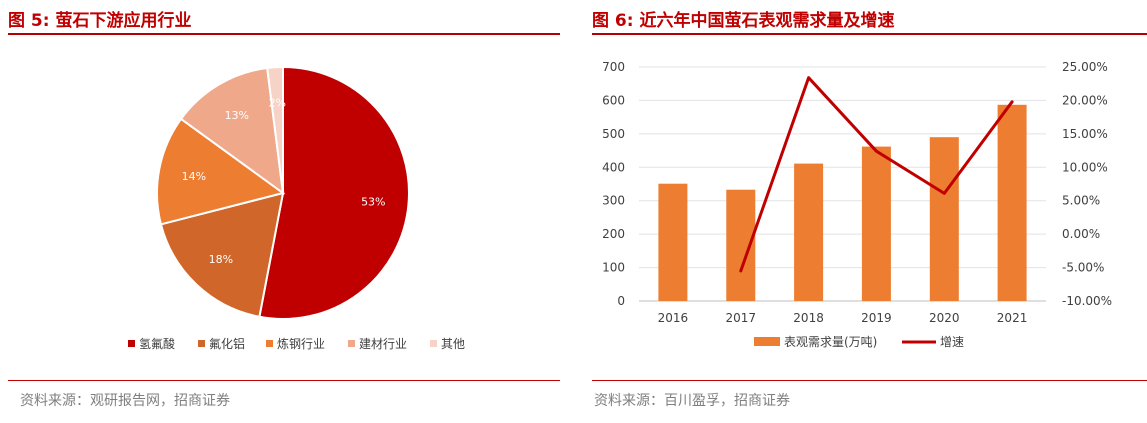  I want to click on combo-figure-source: 资料来源：百川盈孚，招商证券, so click(692, 401).